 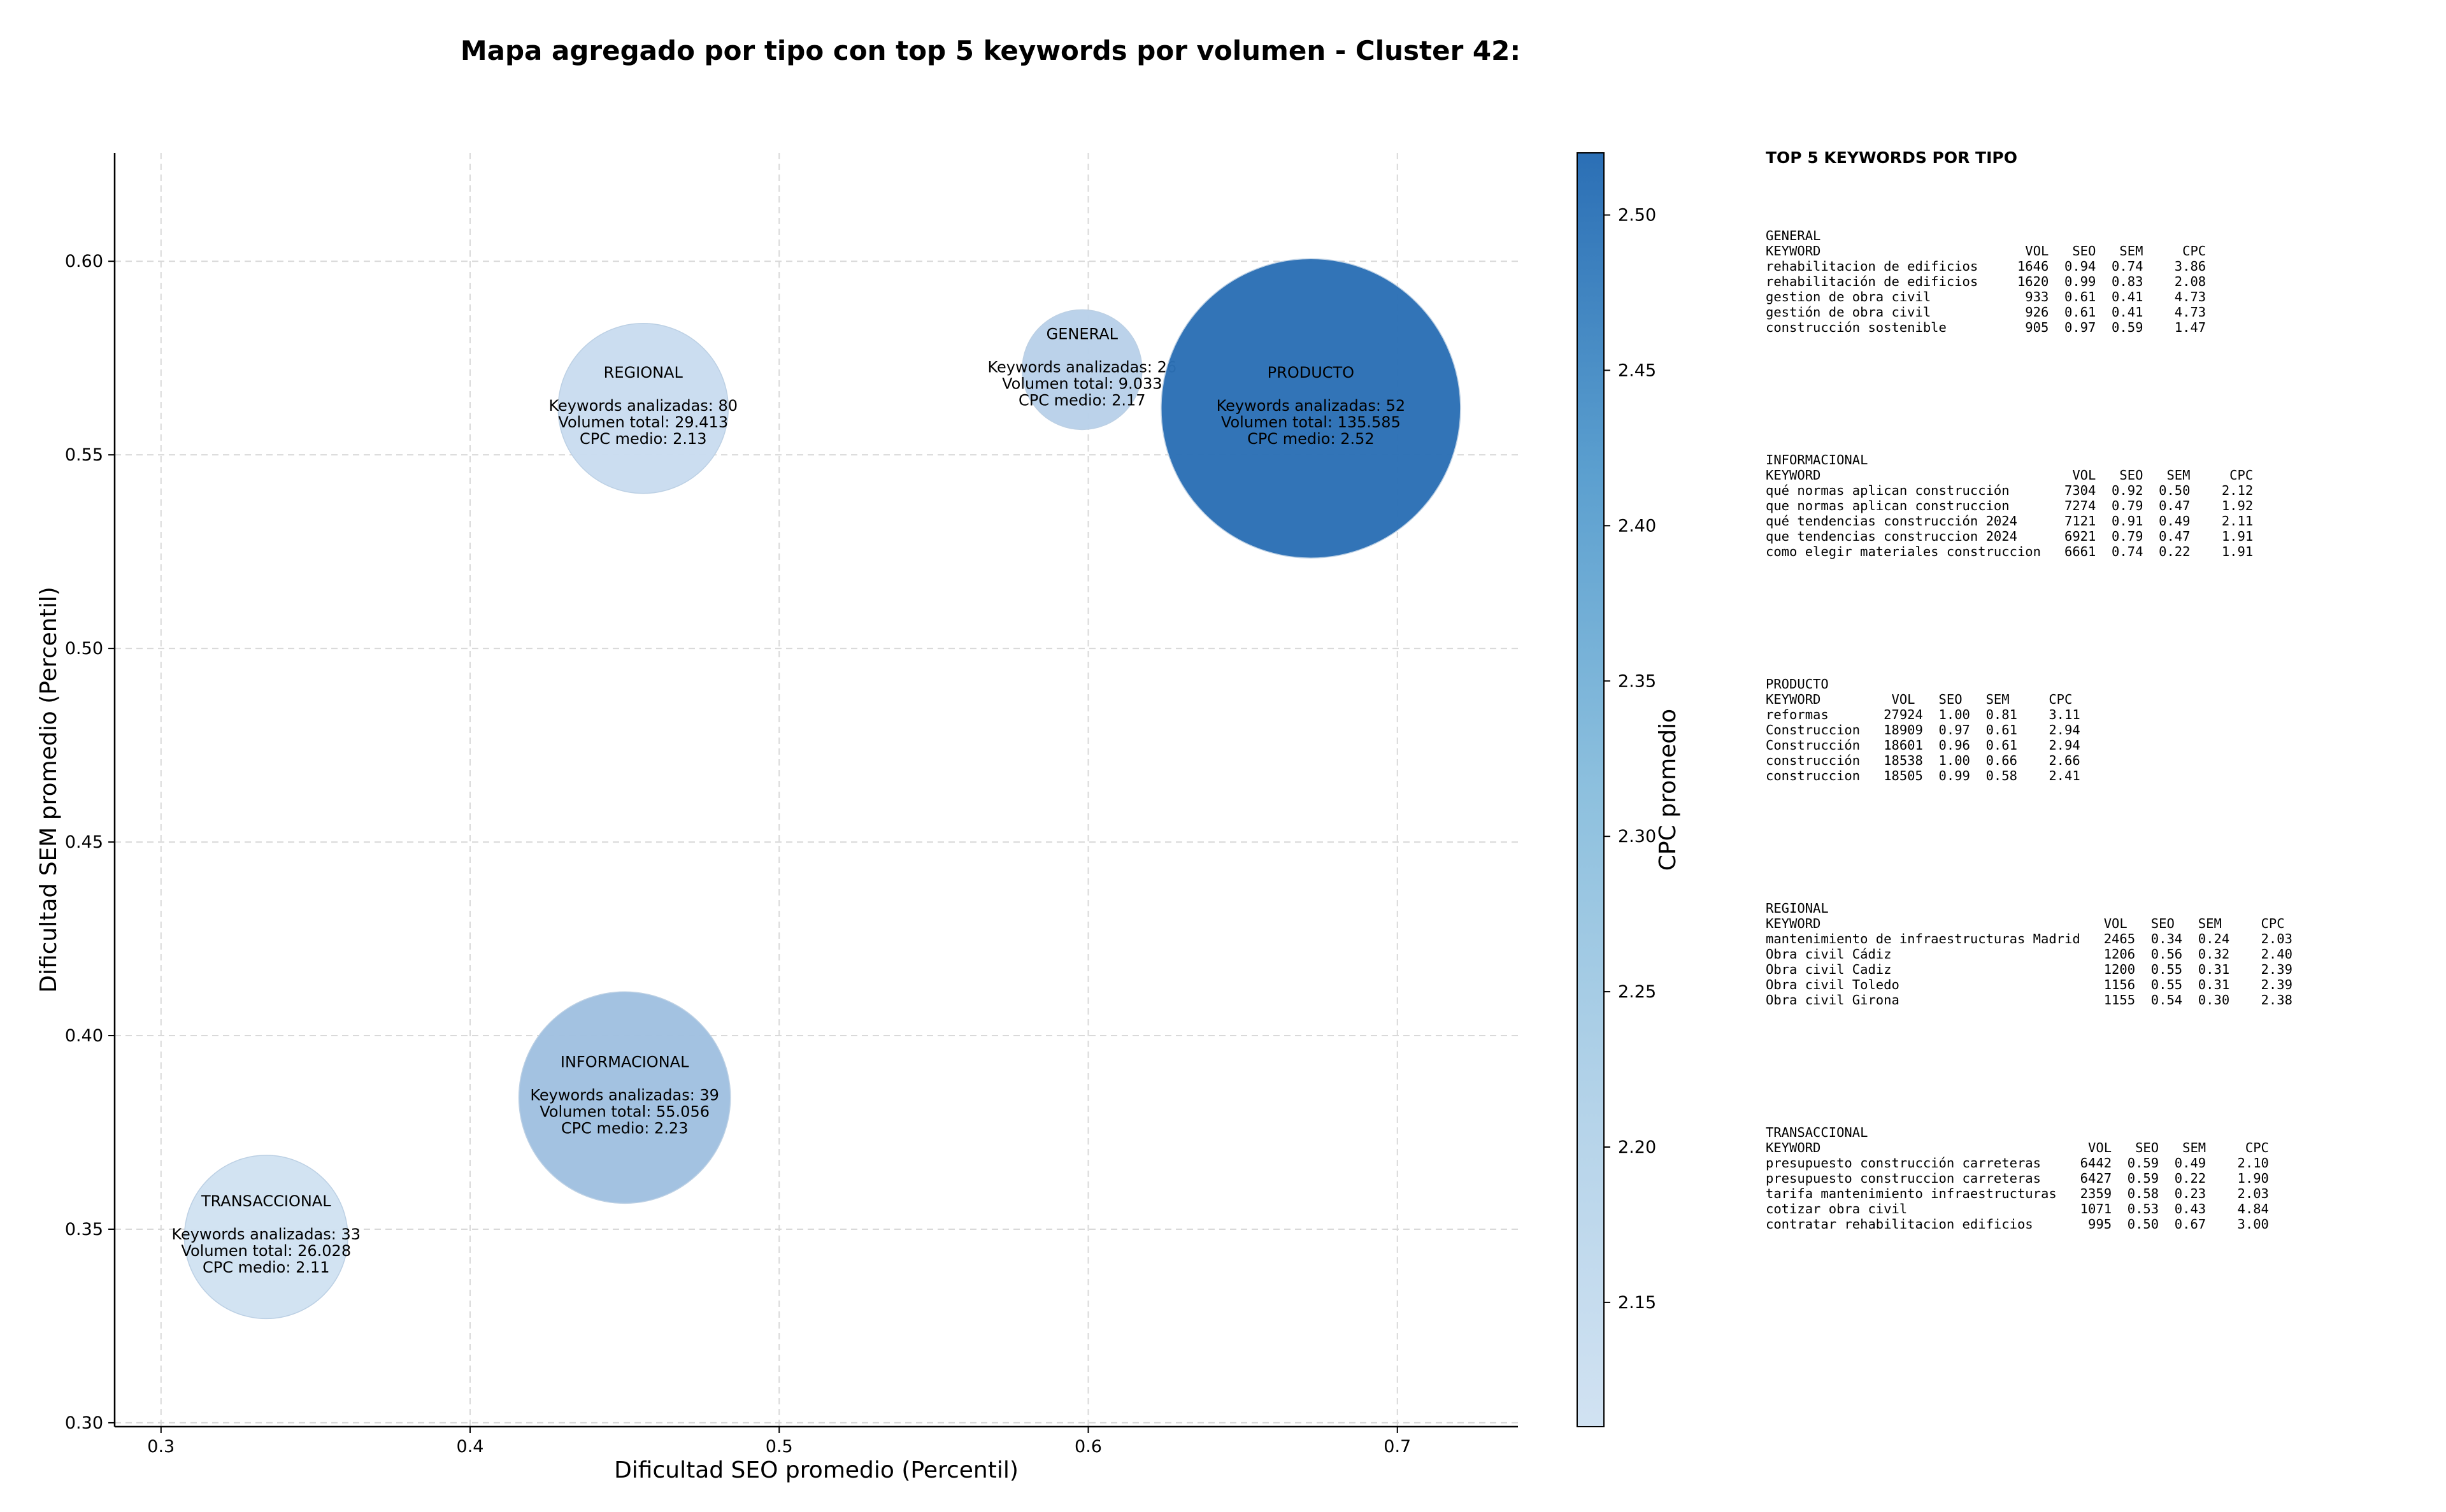 I want to click on group-name: PRODUCTO, so click(x=1797, y=684).